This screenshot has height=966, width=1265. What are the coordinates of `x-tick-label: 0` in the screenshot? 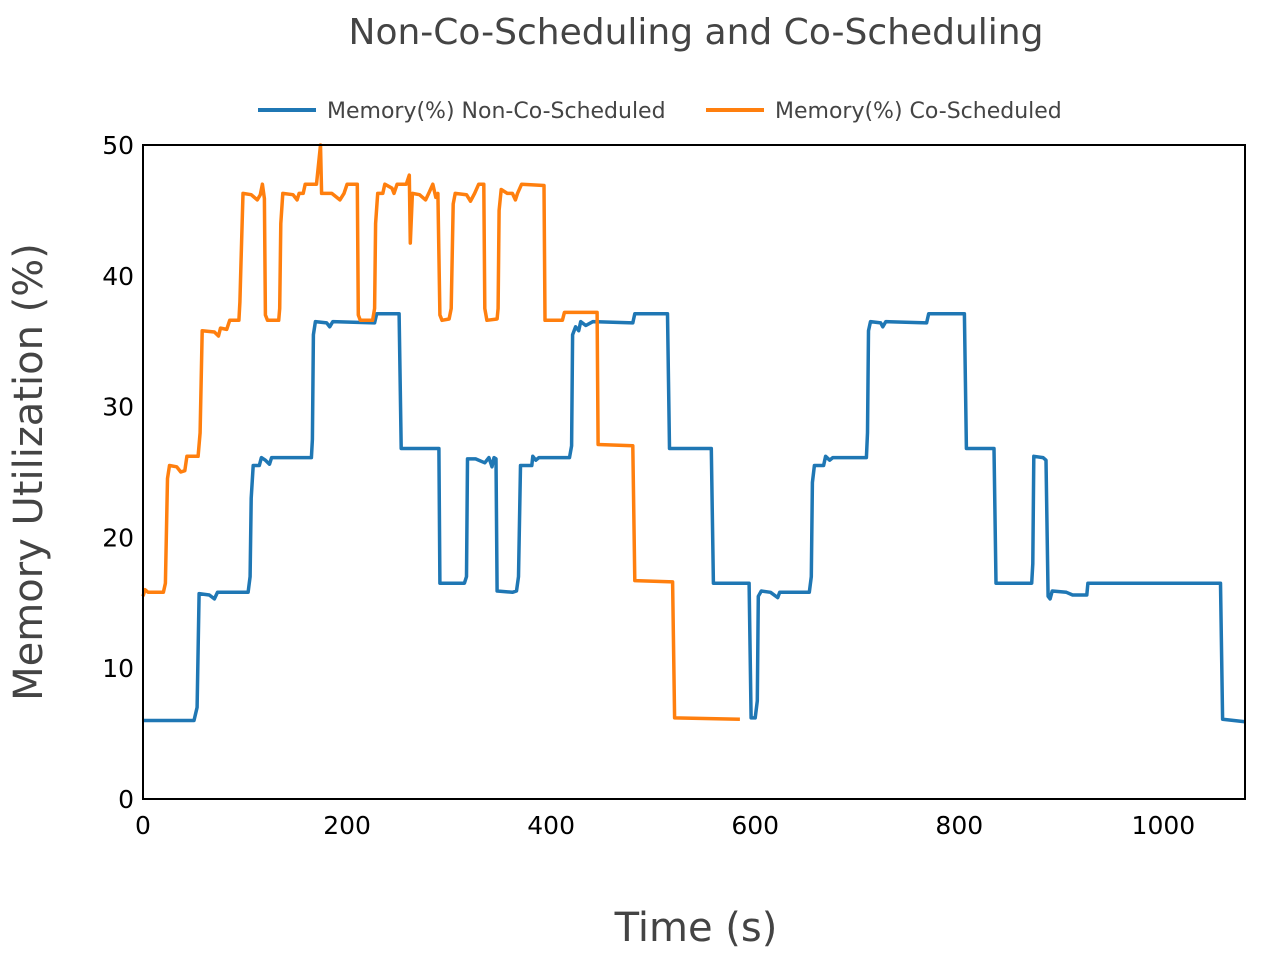 It's located at (143, 825).